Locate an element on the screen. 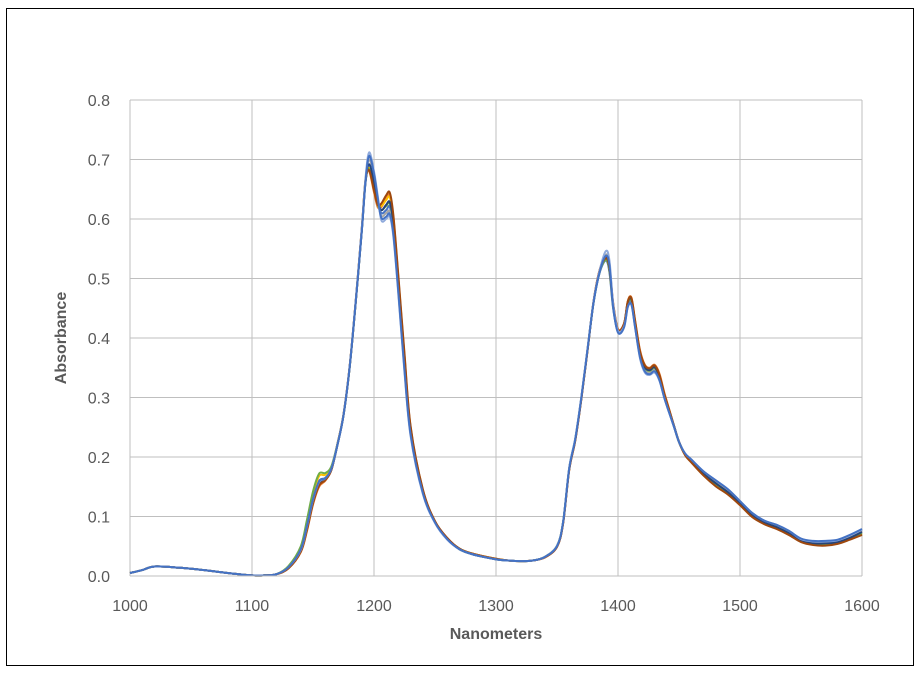 This screenshot has width=922, height=674. y-tick-label: 0.0 is located at coordinates (99, 577).